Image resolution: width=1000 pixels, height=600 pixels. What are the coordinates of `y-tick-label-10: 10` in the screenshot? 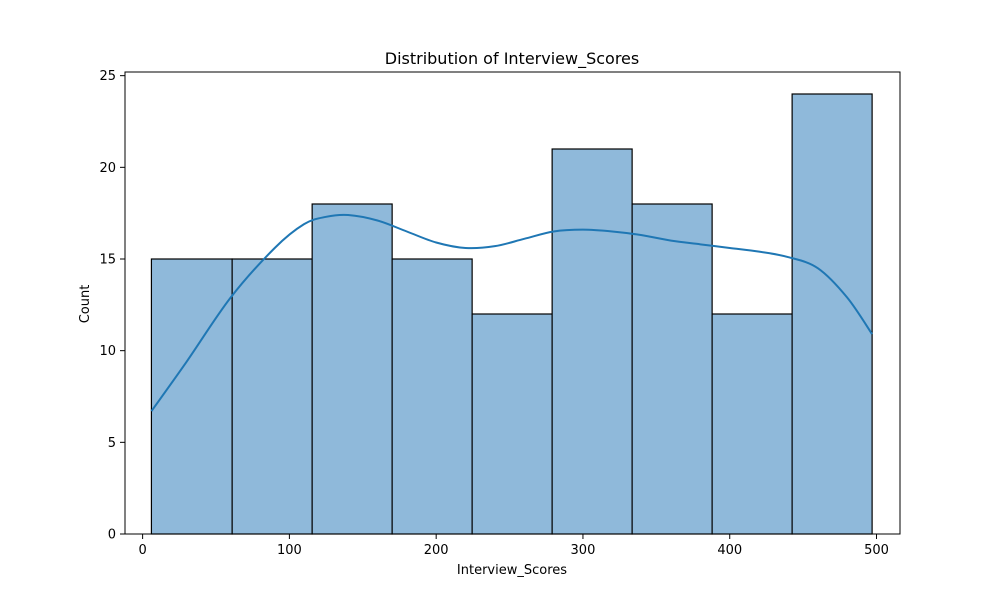 It's located at (107, 351).